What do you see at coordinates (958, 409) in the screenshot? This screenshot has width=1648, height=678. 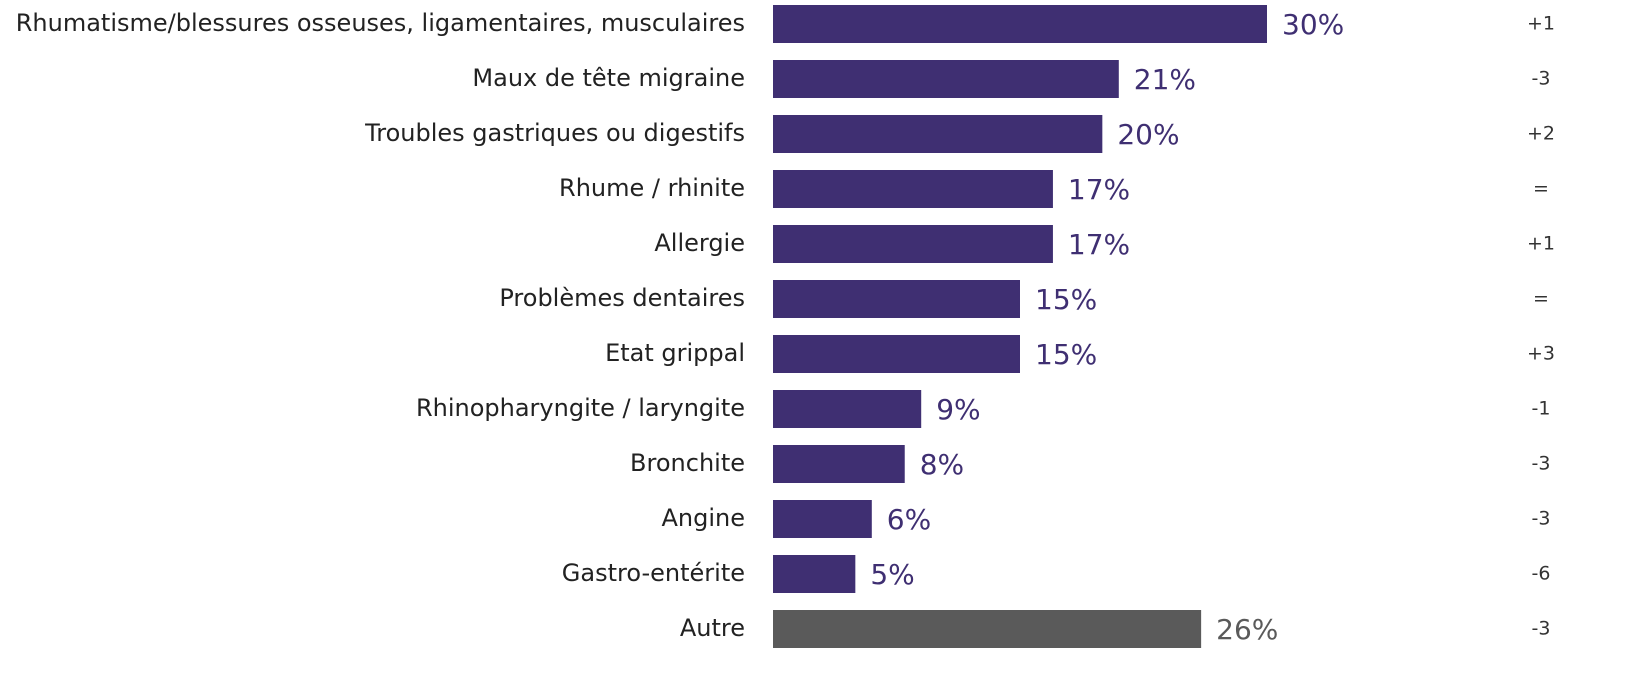 I see `value-label: 9%` at bounding box center [958, 409].